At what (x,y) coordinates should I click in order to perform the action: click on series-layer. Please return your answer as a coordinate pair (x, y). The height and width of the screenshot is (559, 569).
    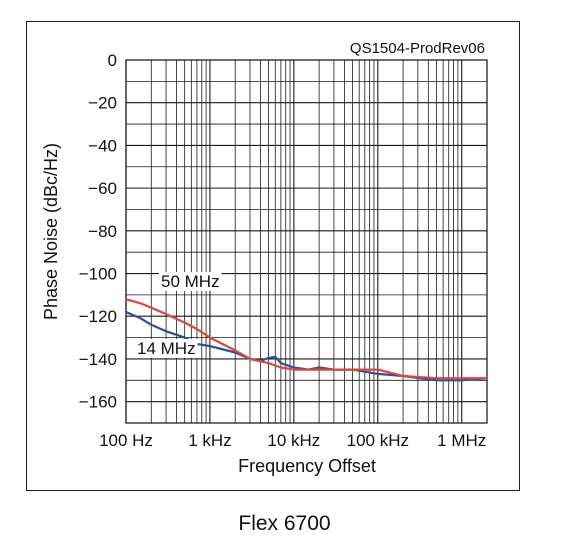
    Looking at the image, I should click on (306, 340).